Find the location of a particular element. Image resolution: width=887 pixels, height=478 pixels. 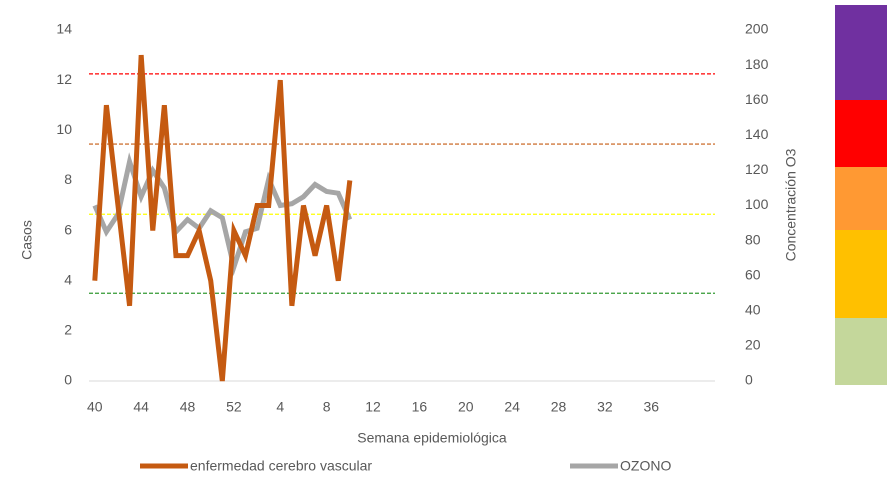

y-tick-label: 2 is located at coordinates (68, 330).